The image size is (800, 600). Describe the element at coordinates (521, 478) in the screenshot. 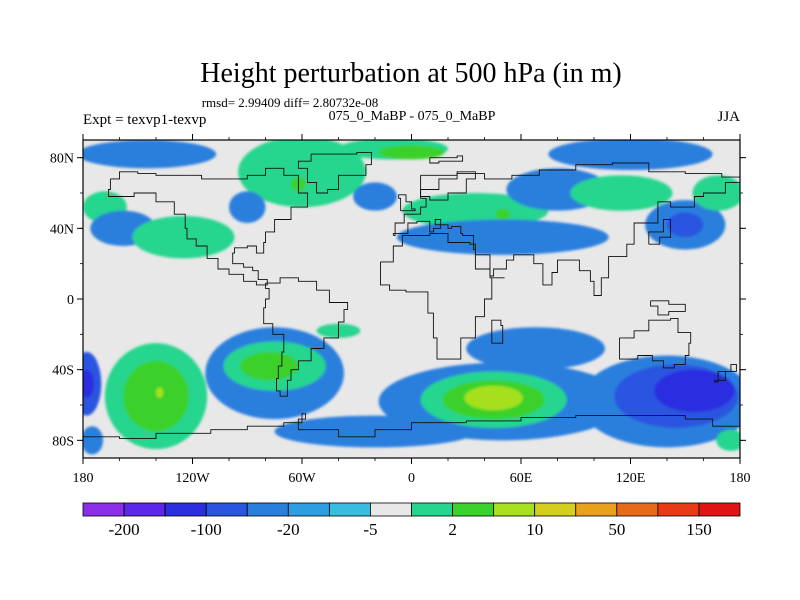

I see `x-tick-label-4: 60E` at that location.